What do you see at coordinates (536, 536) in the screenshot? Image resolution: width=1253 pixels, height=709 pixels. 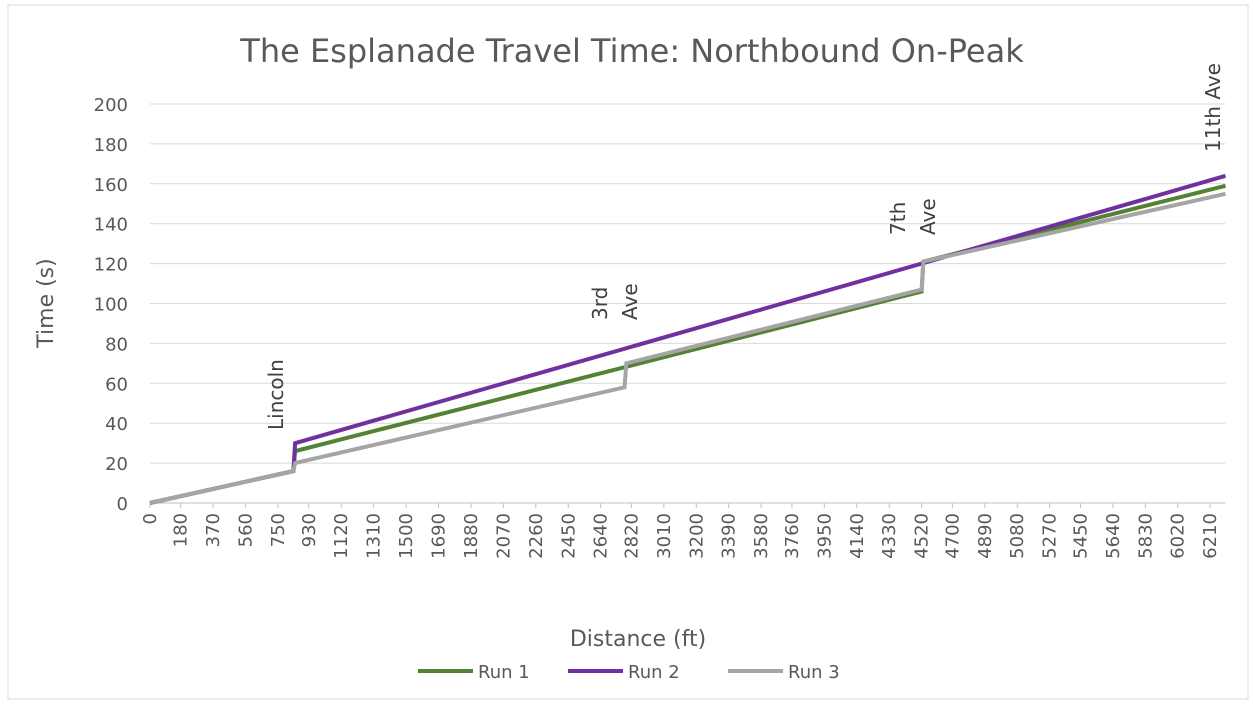 I see `x-tick-label: 2260` at bounding box center [536, 536].